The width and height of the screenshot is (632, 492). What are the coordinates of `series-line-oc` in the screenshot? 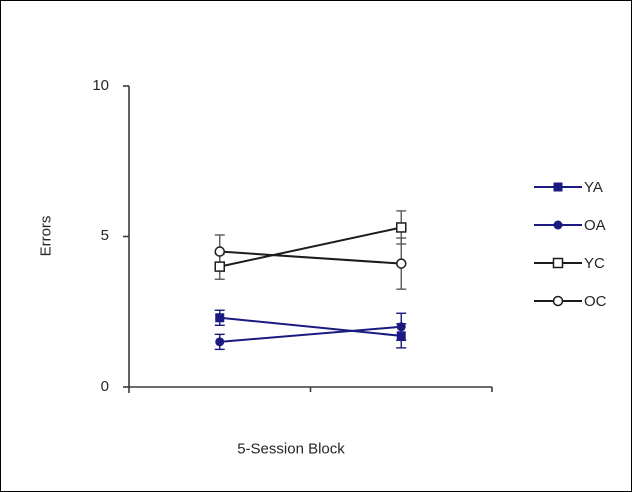 It's located at (310, 257).